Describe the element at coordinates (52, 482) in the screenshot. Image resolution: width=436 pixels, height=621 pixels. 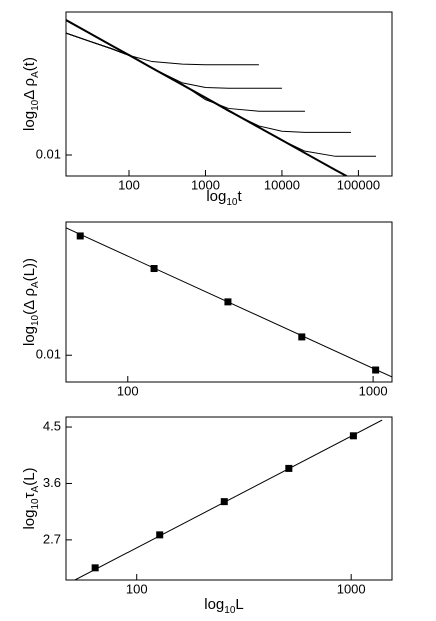
I see `y-tick-label: 3.6` at that location.